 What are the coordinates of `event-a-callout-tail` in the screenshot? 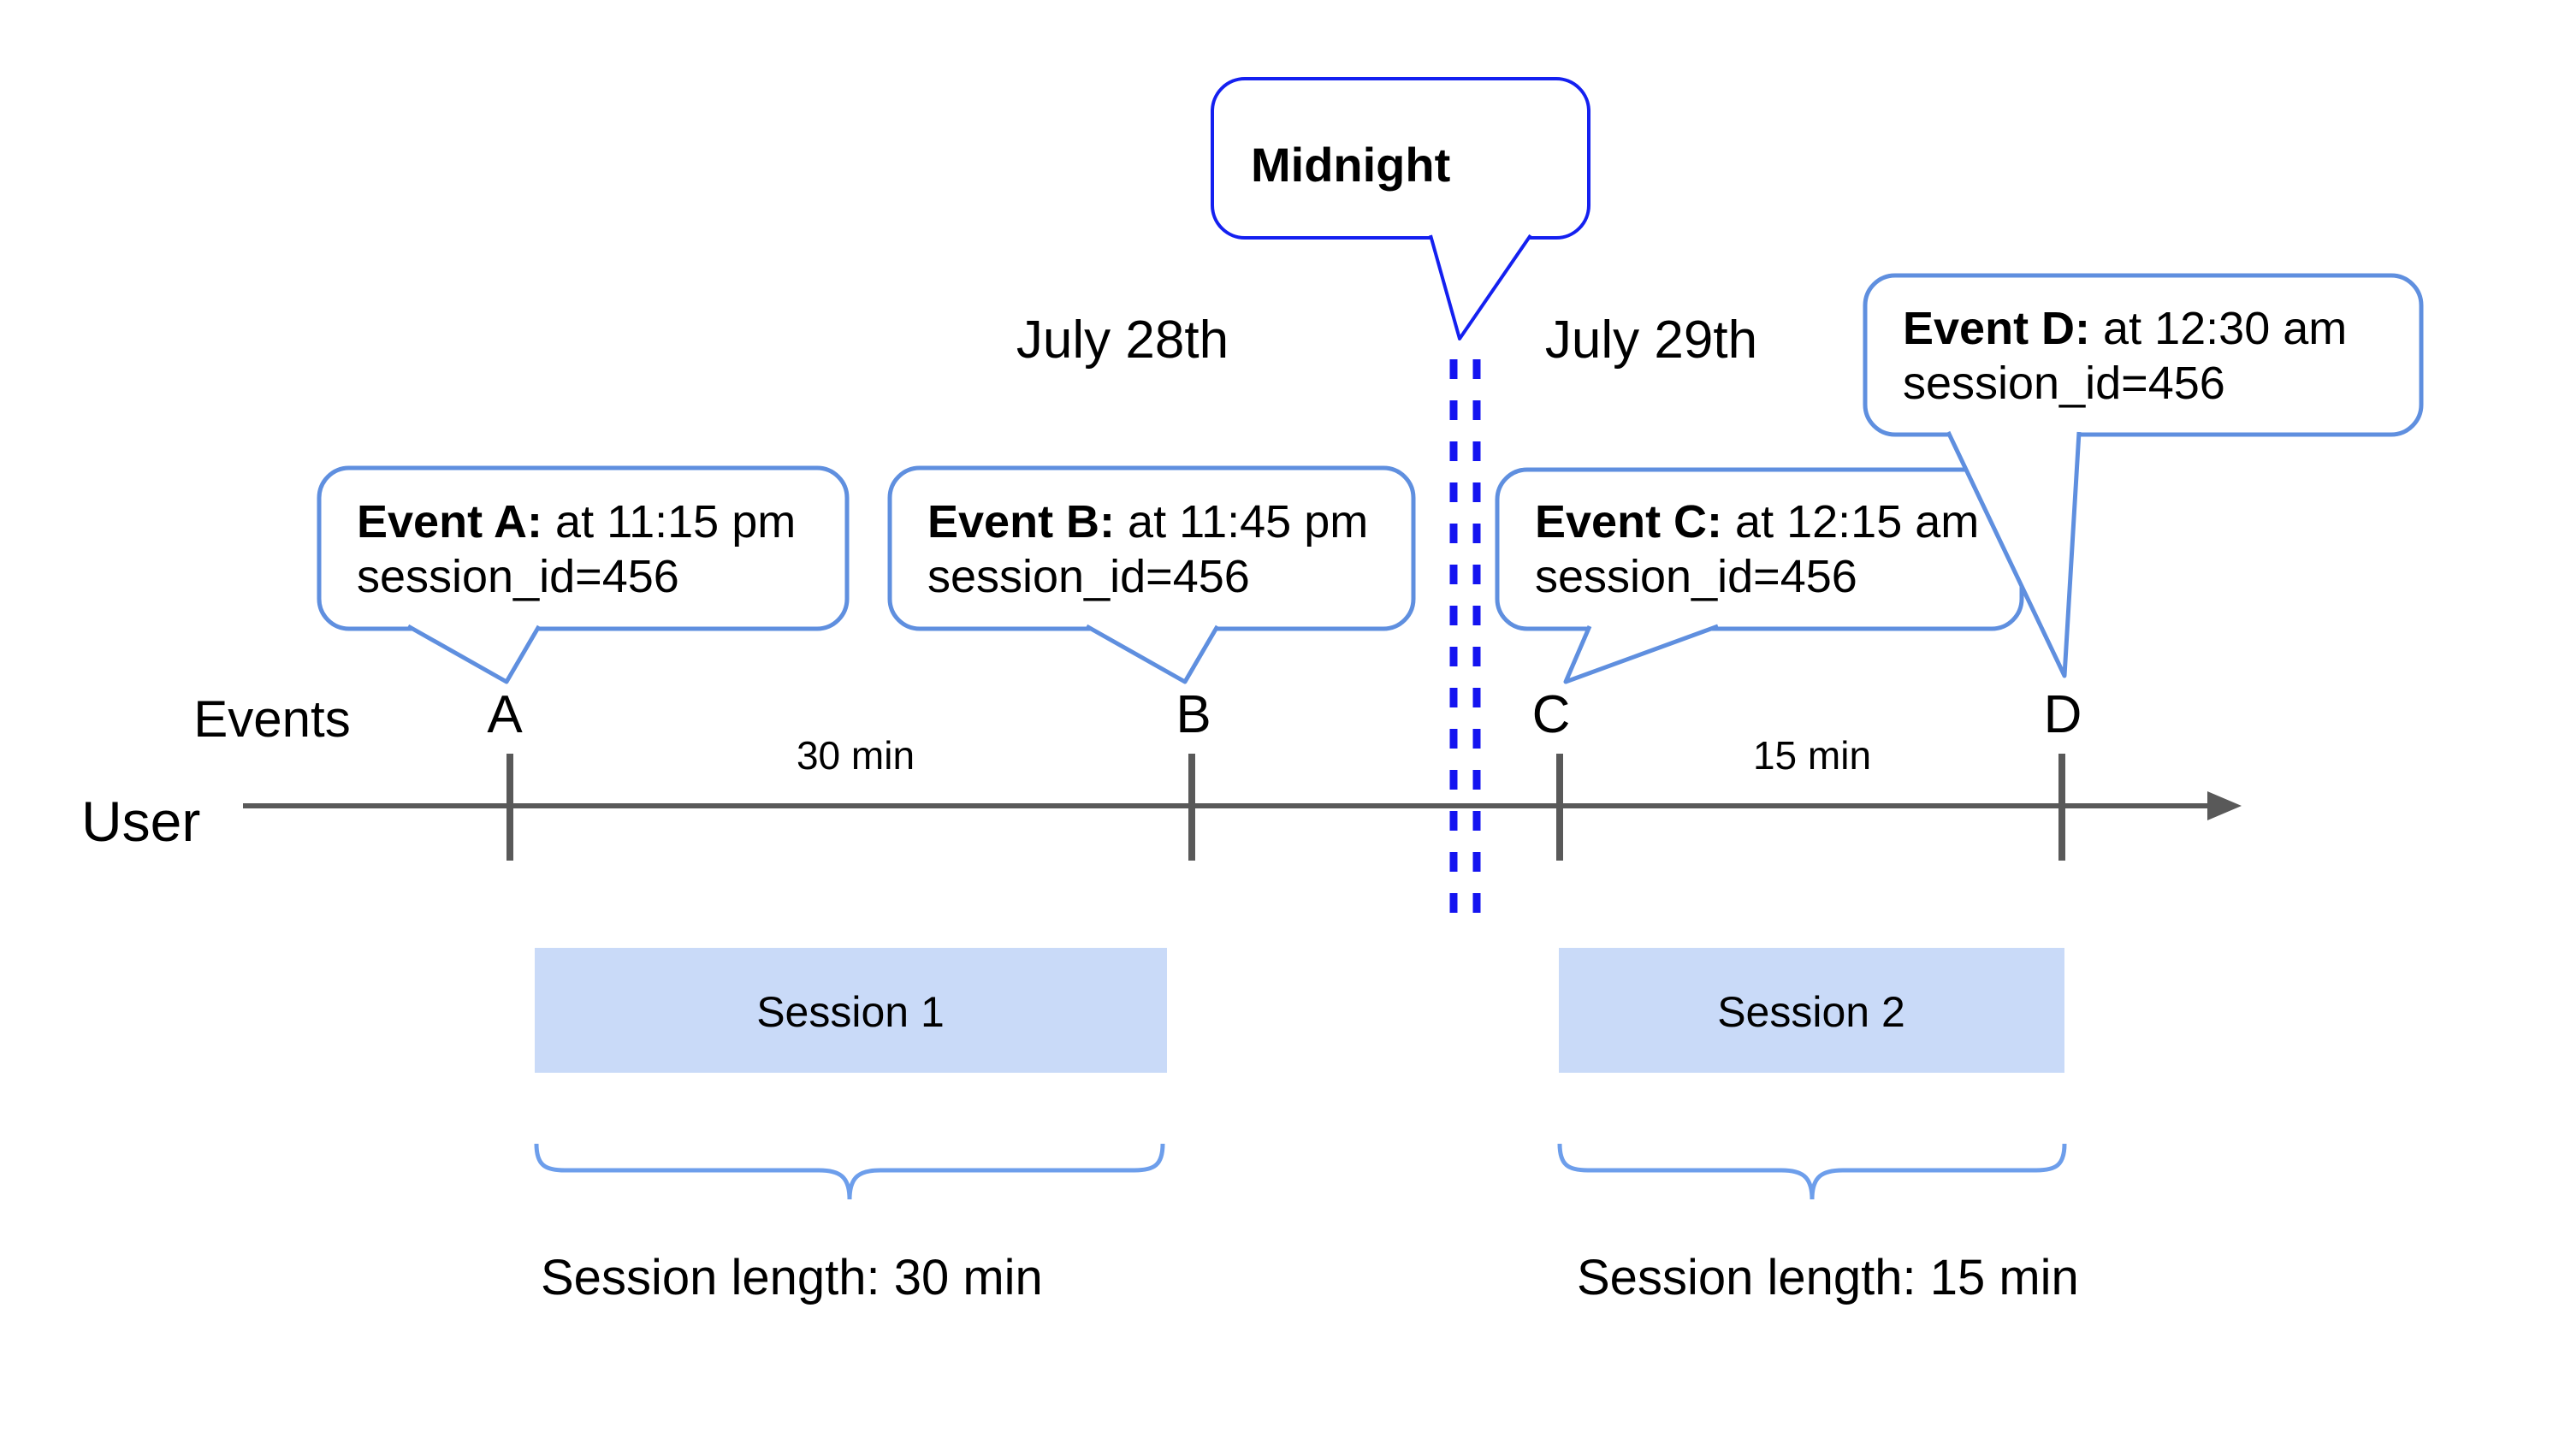 It's located at (474, 654).